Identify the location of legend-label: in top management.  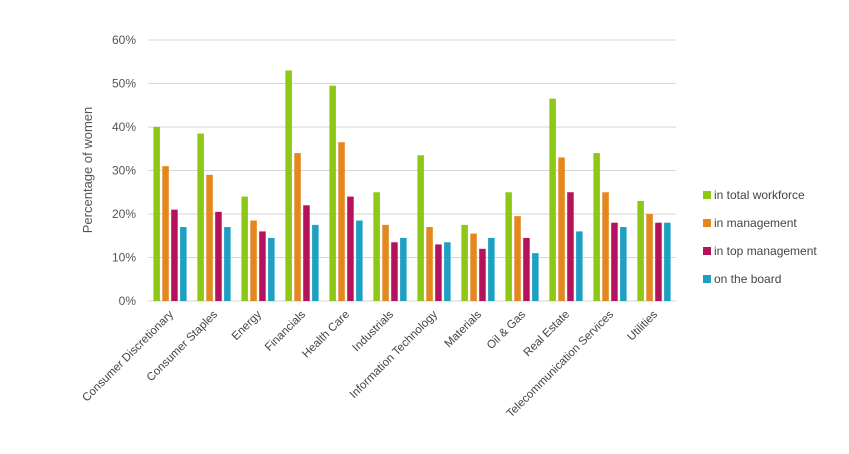
(765, 251).